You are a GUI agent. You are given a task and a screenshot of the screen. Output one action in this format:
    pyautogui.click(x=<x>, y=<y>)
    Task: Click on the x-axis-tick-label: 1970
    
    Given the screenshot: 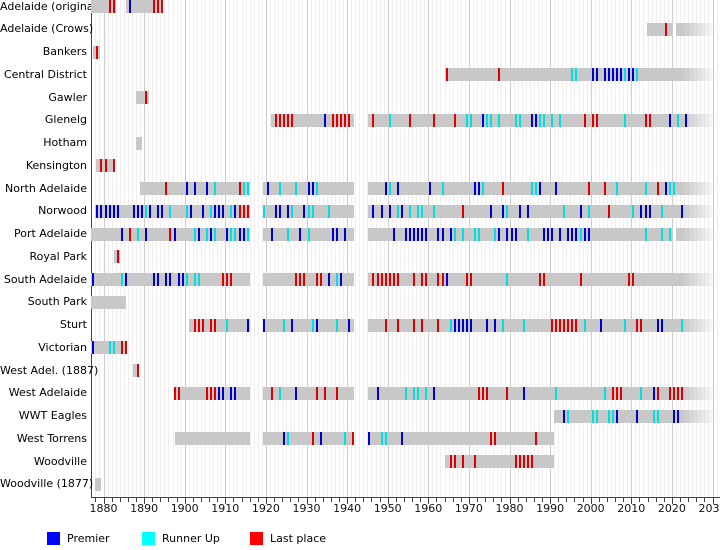 What is the action you would take?
    pyautogui.click(x=468, y=508)
    